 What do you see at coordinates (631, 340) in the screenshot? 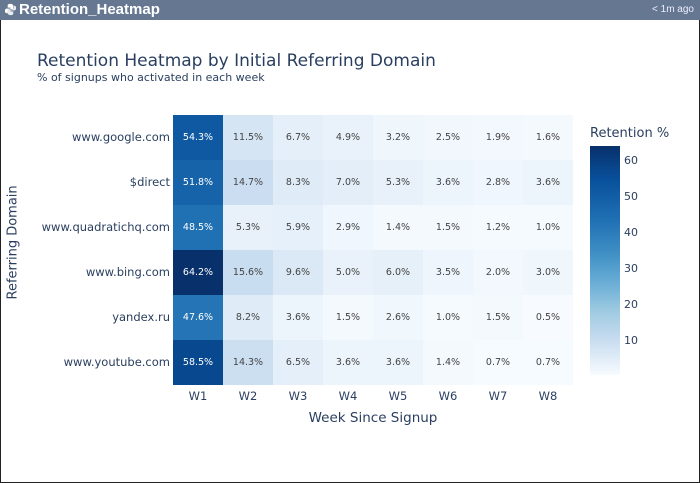
I see `colorbar-tick-label: 10` at bounding box center [631, 340].